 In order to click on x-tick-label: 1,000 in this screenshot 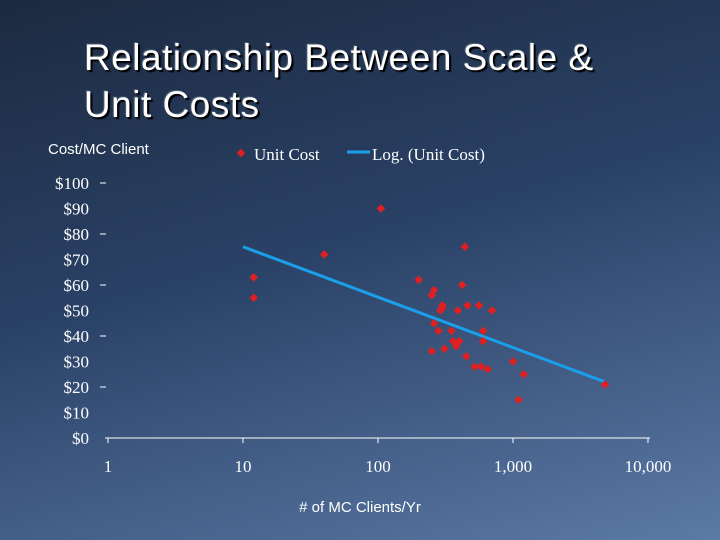, I will do `click(513, 466)`.